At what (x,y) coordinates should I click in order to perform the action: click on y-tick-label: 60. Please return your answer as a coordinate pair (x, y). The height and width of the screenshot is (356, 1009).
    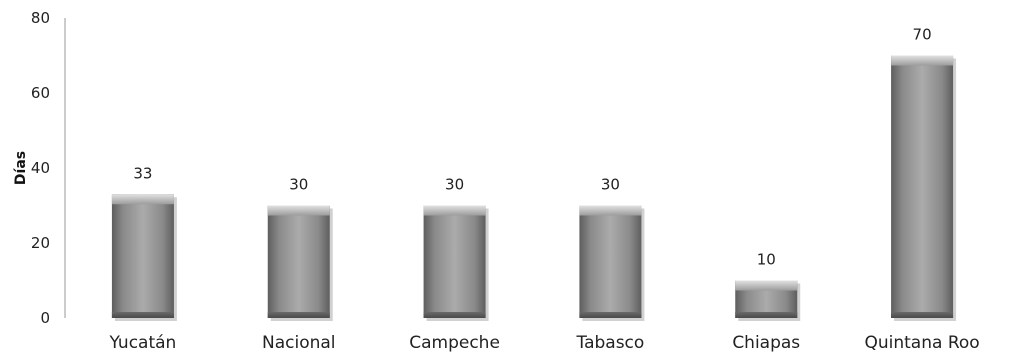
    Looking at the image, I should click on (40, 93).